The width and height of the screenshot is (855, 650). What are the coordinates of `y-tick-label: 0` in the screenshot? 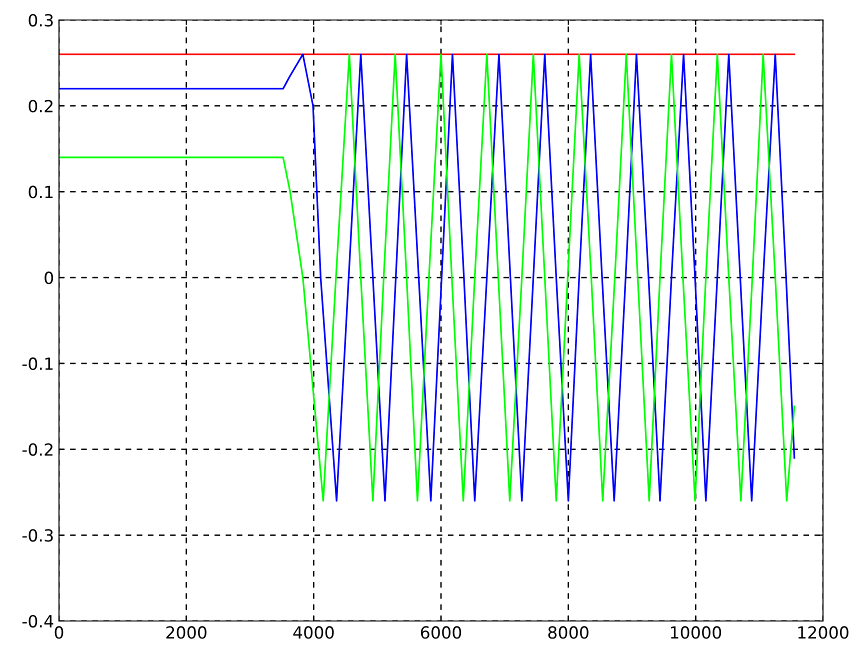 It's located at (49, 278).